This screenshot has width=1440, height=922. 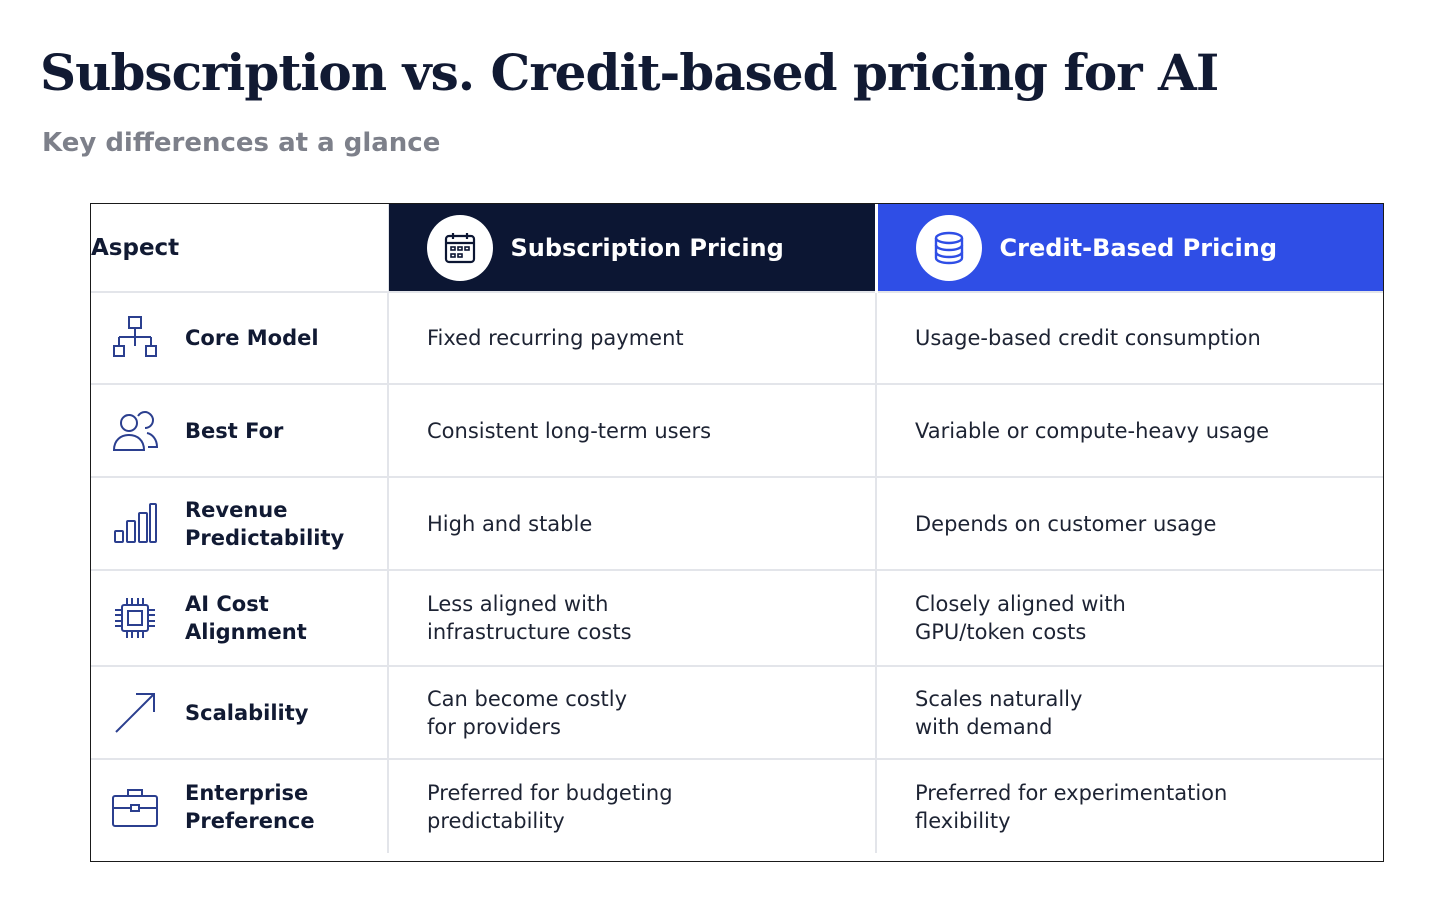 What do you see at coordinates (246, 618) in the screenshot?
I see `aspect-label: AI Cost Alignment` at bounding box center [246, 618].